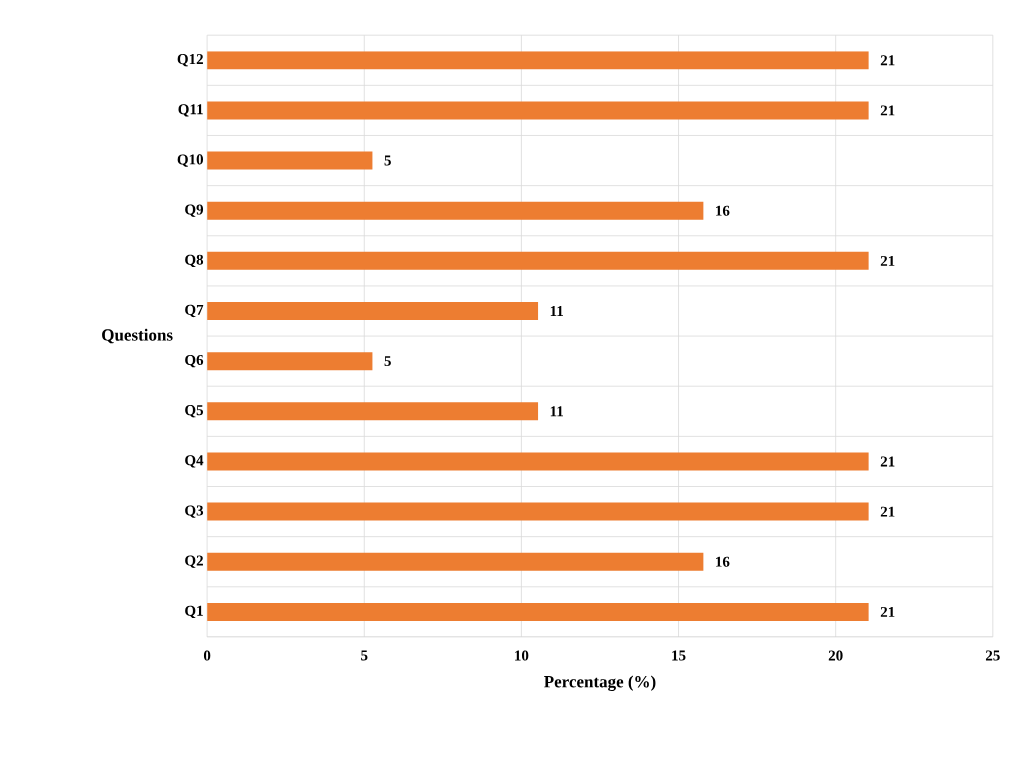 This screenshot has width=1035, height=758. What do you see at coordinates (194, 210) in the screenshot?
I see `y-tick-label: Q9` at bounding box center [194, 210].